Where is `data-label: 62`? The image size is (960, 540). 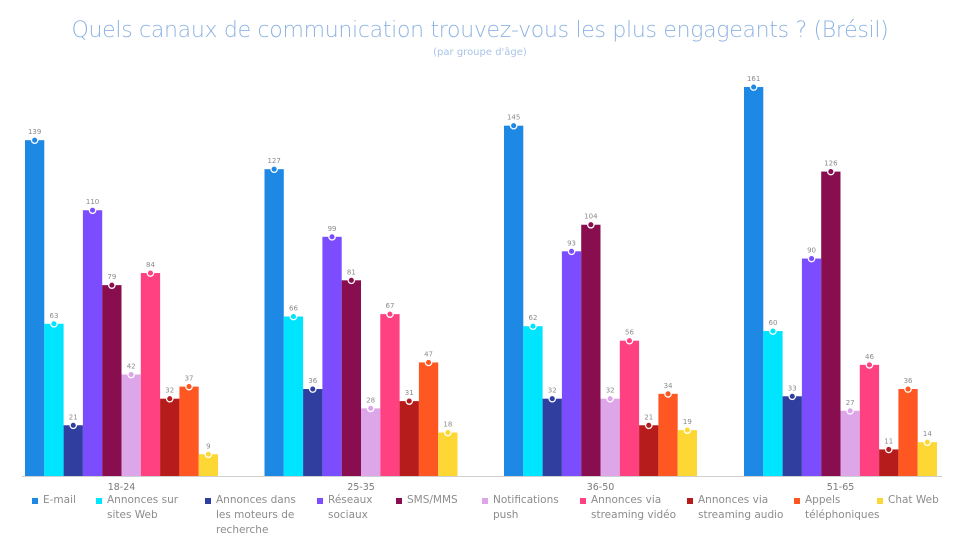
data-label: 62 is located at coordinates (532, 318).